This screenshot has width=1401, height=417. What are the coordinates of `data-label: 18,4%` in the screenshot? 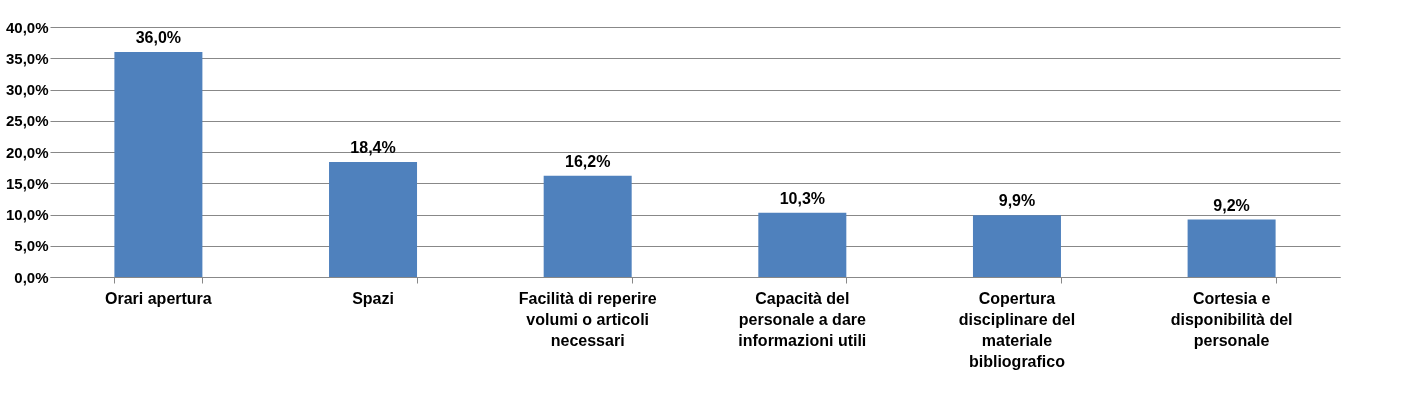 It's located at (373, 147).